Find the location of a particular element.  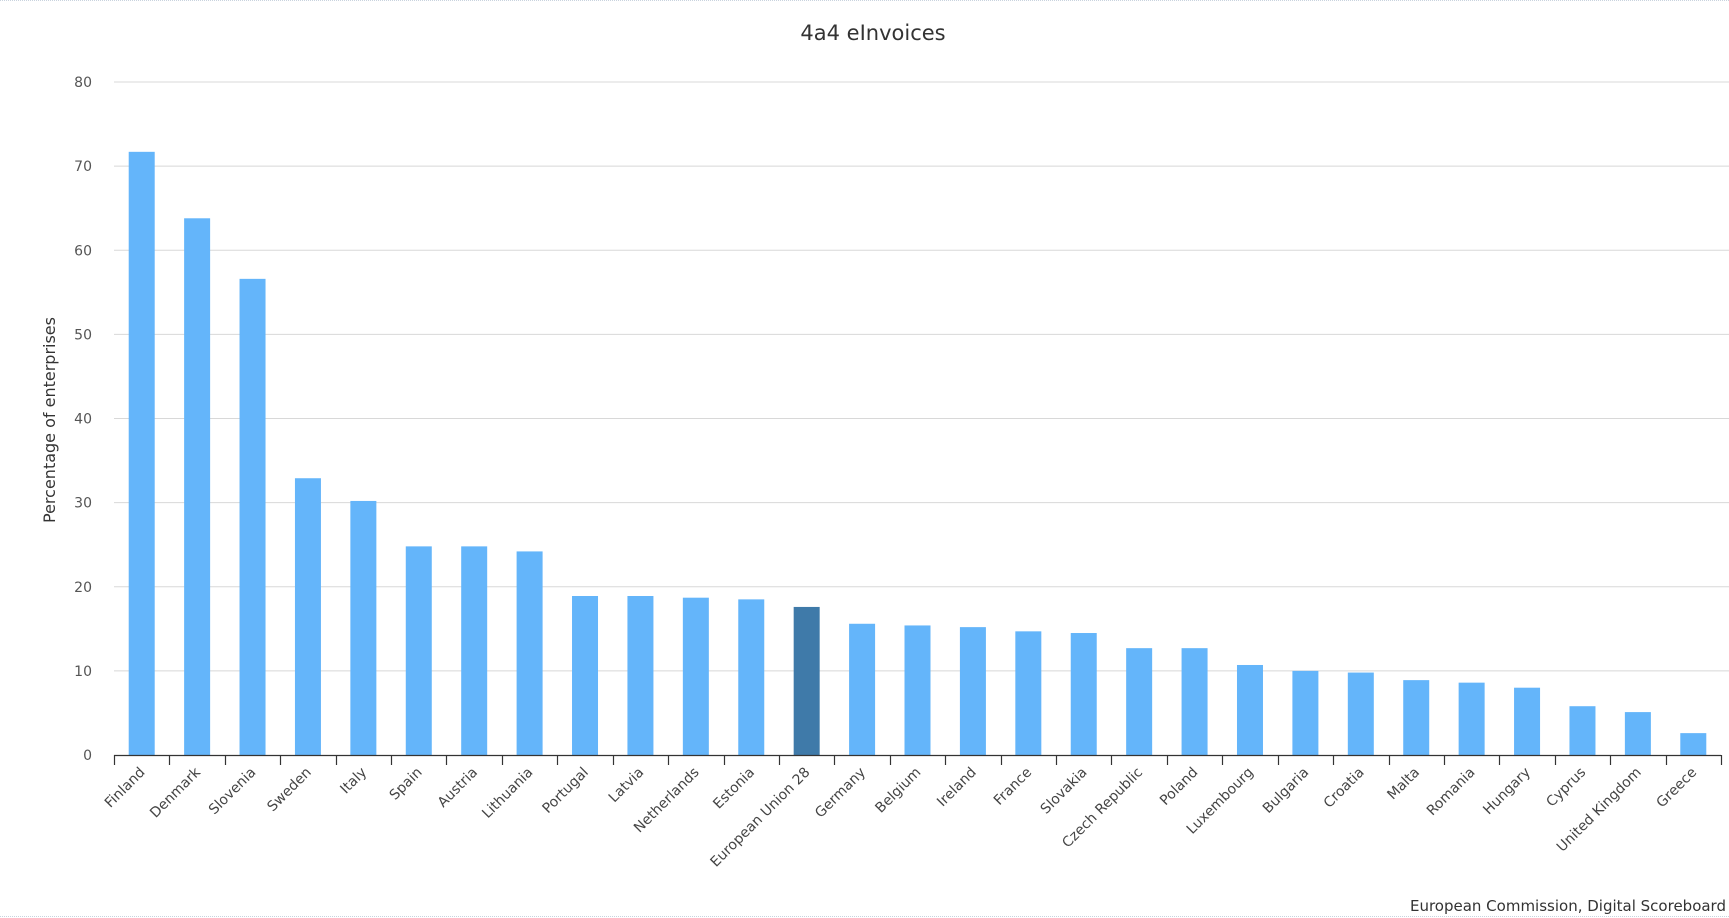

x-tick-label: Cyprus is located at coordinates (1566, 788).